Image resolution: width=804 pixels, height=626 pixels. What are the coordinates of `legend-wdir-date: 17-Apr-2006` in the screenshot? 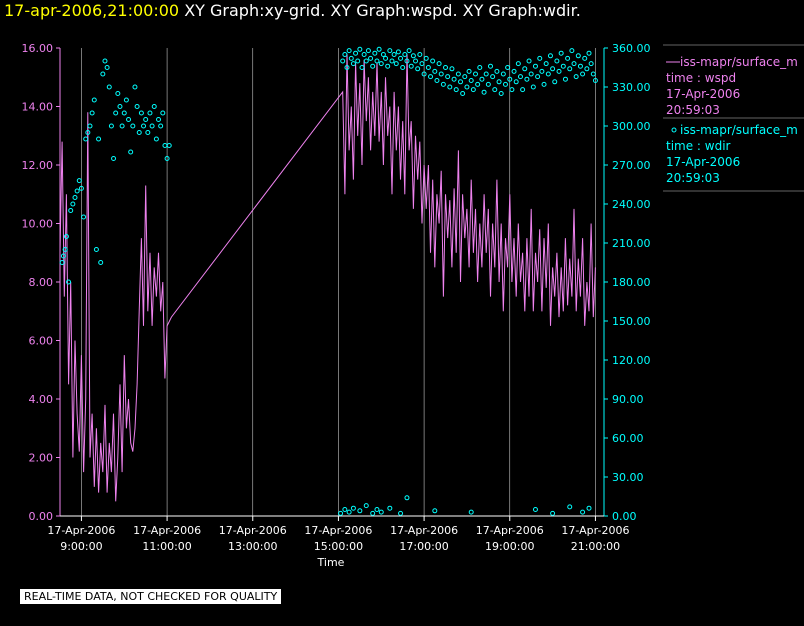 It's located at (703, 162).